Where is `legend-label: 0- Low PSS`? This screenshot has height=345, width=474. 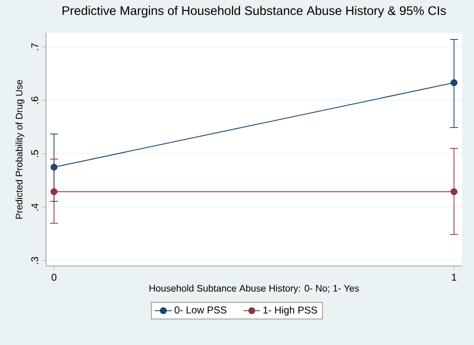
legend-label: 0- Low PSS is located at coordinates (200, 310).